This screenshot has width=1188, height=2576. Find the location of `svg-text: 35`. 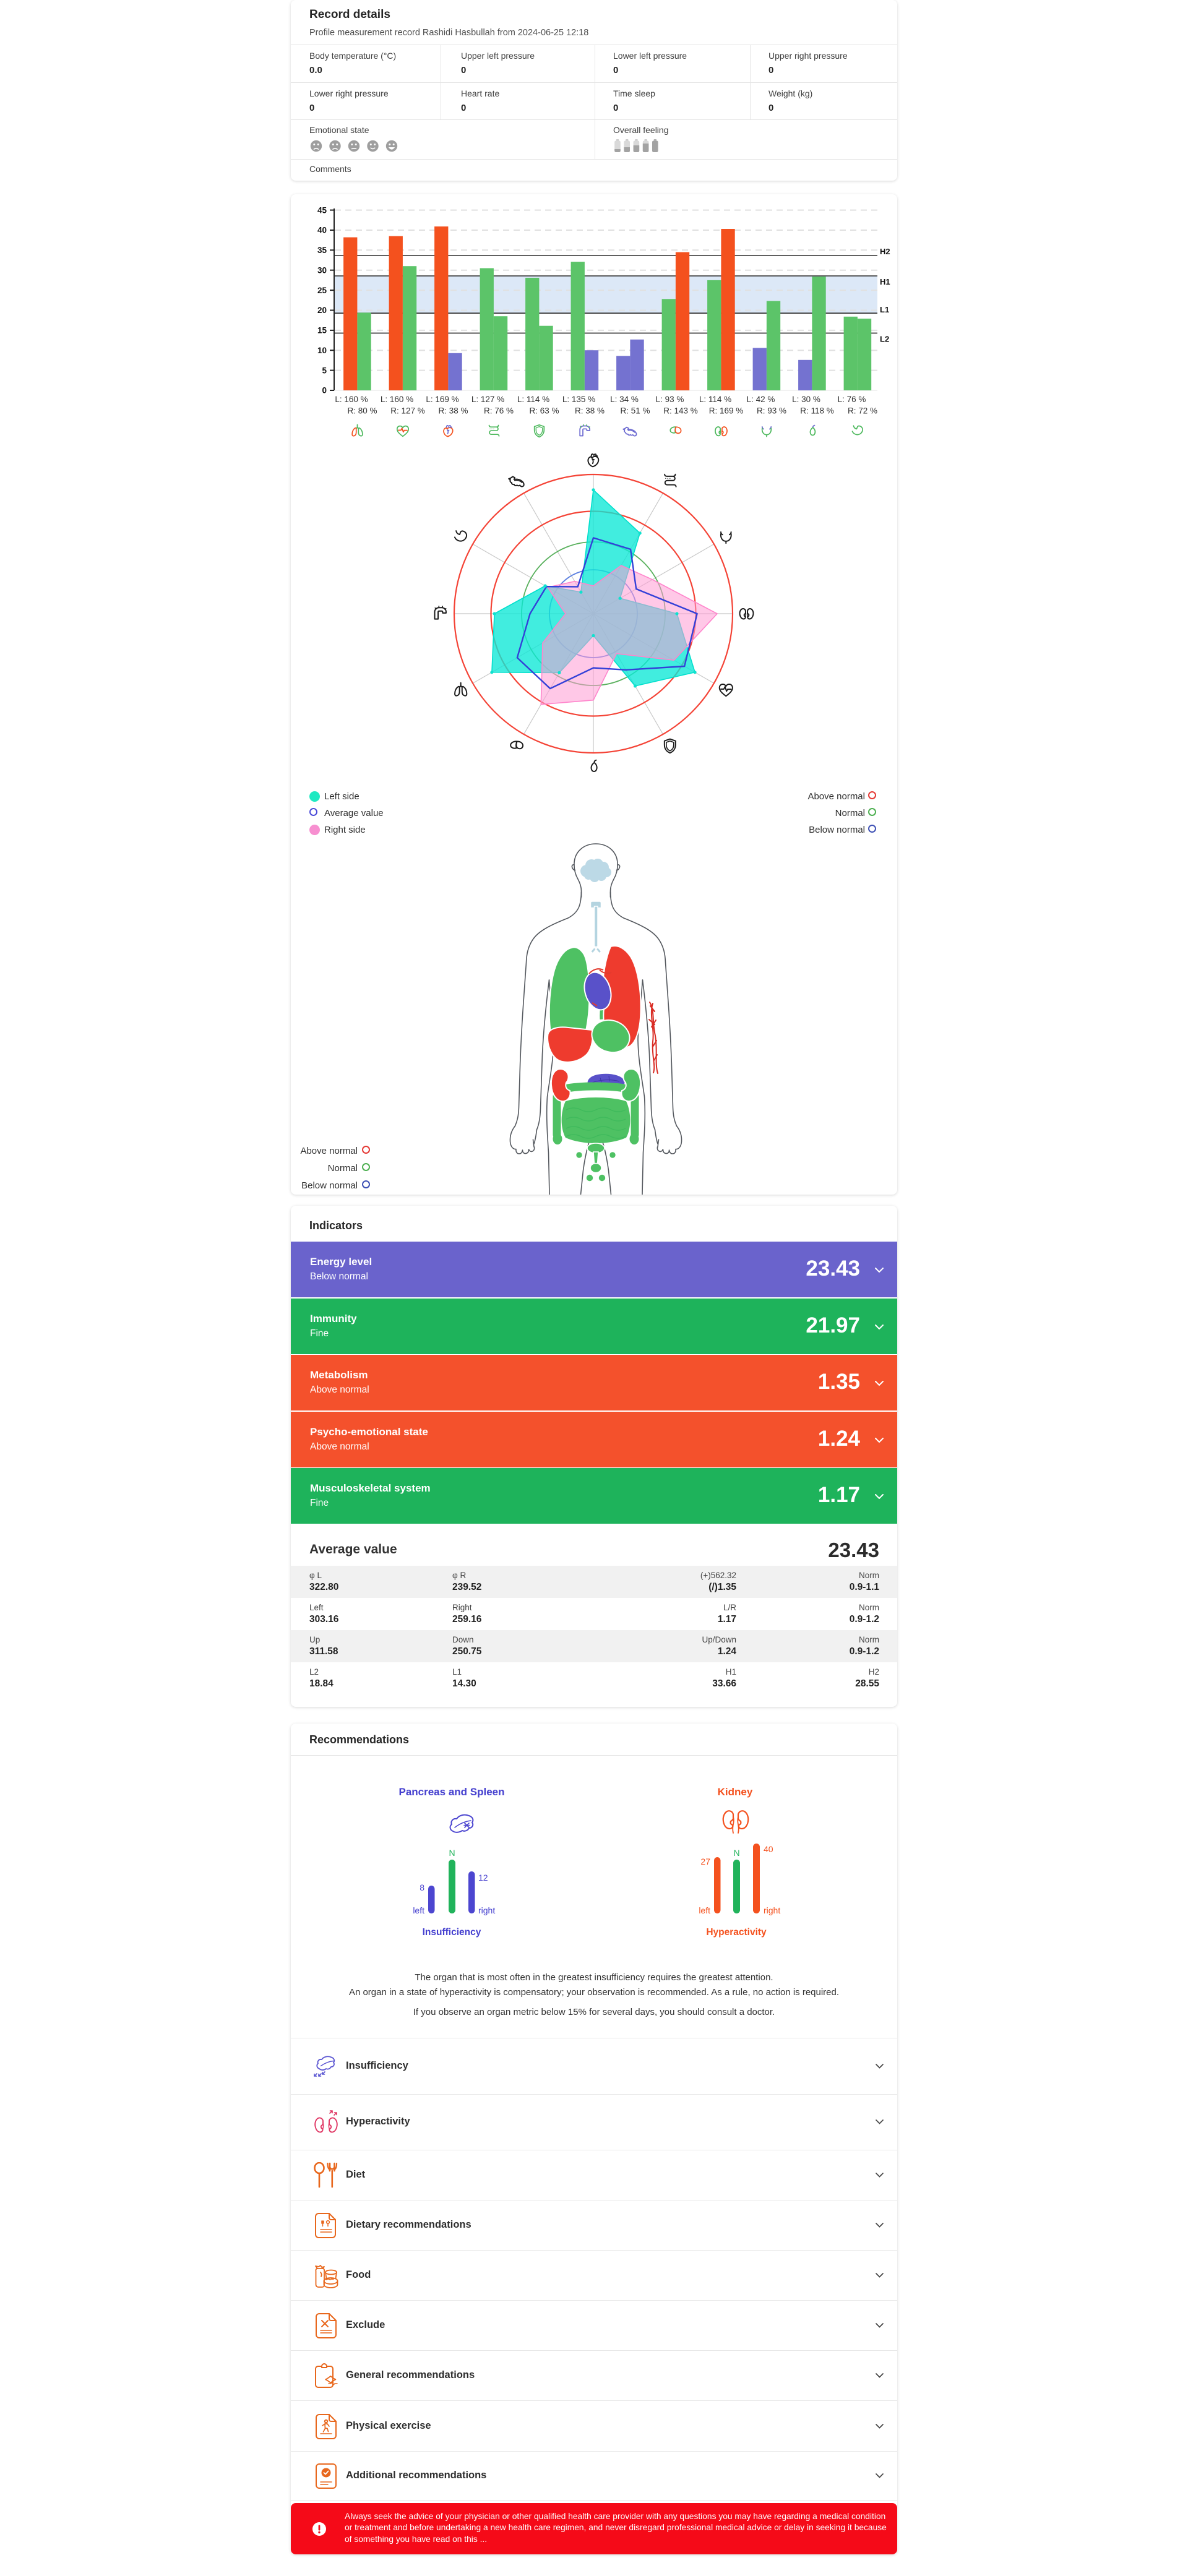

svg-text: 35 is located at coordinates (322, 250).